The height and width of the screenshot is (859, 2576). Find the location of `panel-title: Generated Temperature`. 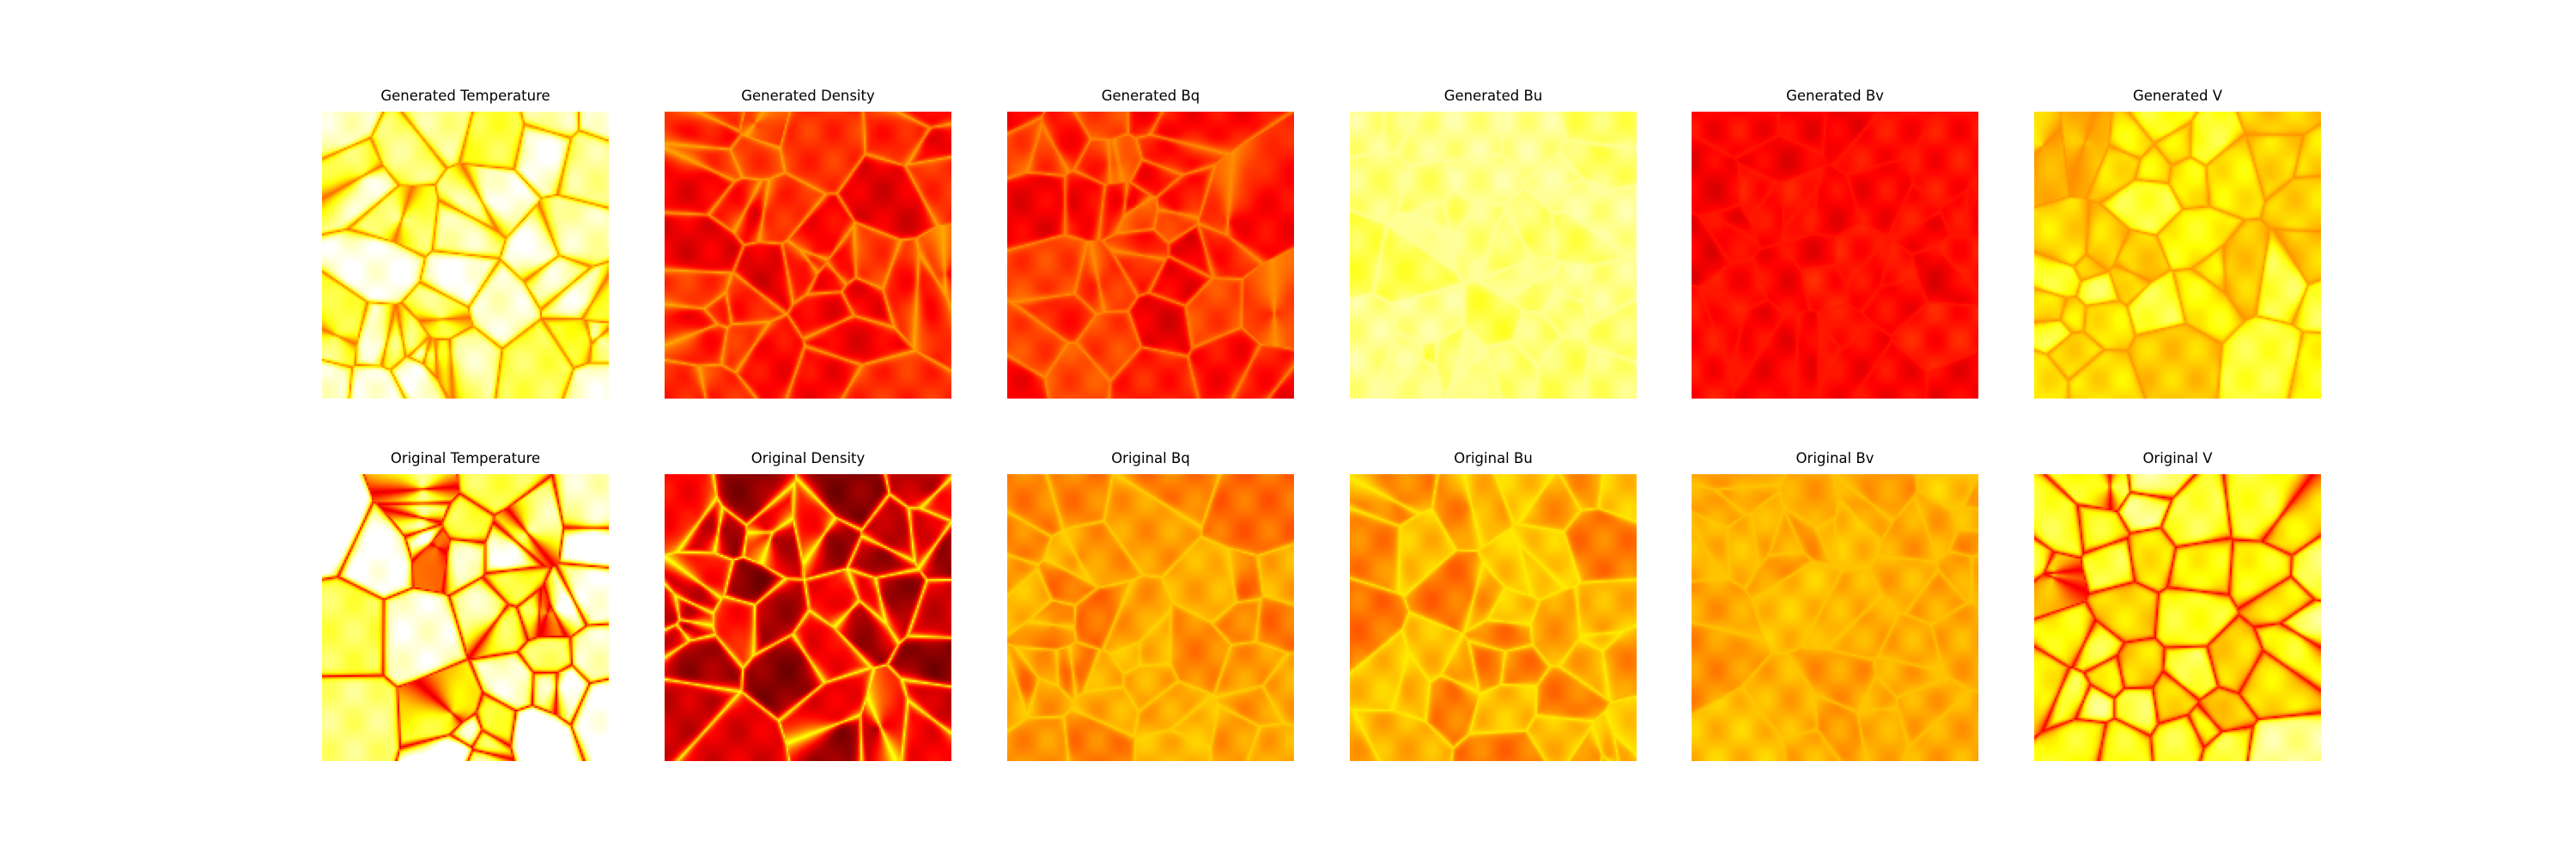

panel-title: Generated Temperature is located at coordinates (465, 96).